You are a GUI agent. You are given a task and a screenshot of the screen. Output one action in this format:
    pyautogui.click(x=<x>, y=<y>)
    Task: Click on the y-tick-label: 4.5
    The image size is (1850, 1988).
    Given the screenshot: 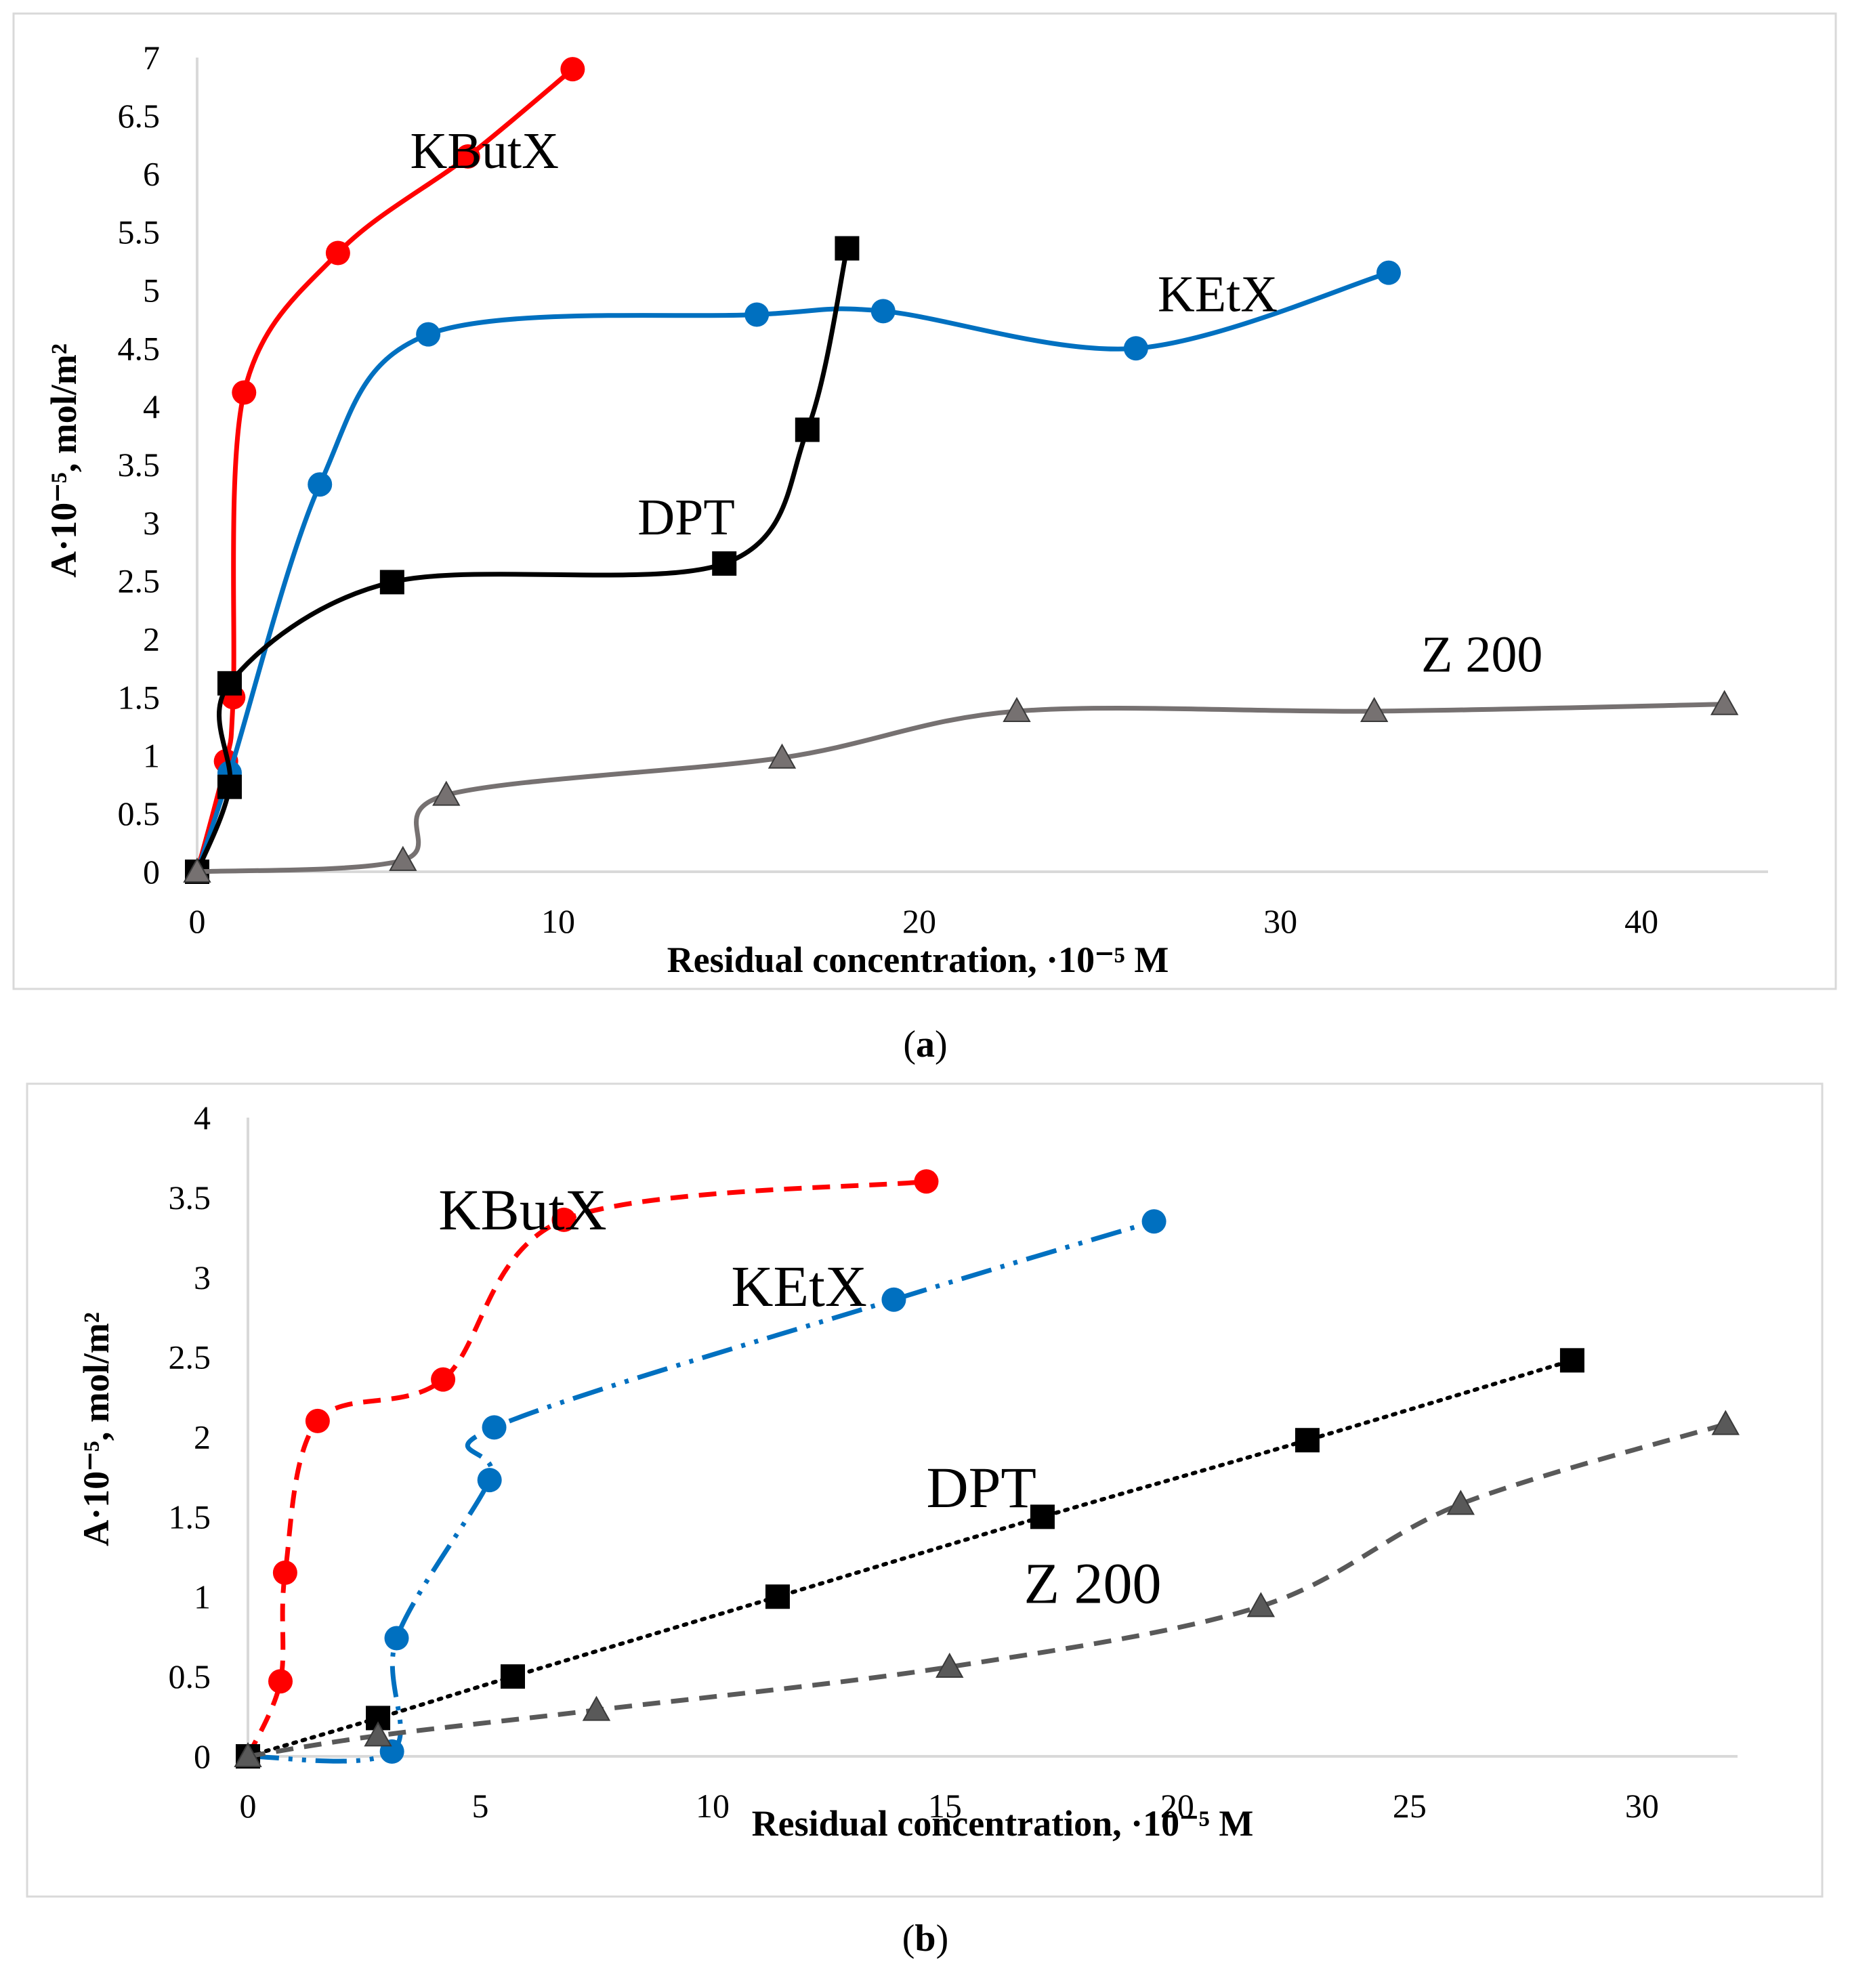 What is the action you would take?
    pyautogui.click(x=139, y=348)
    